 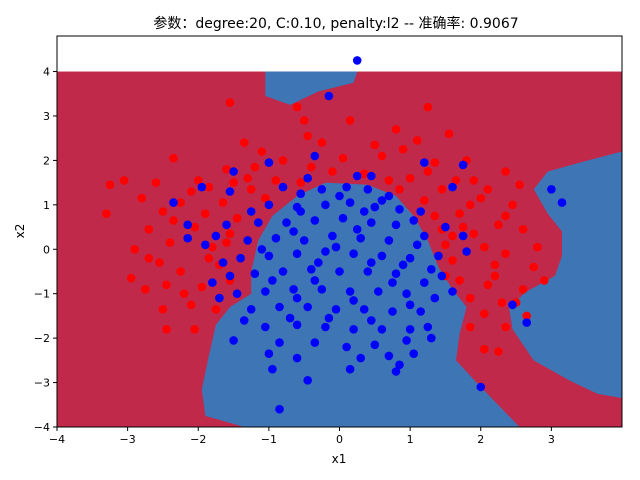 I want to click on x-tick-label: 3, so click(x=551, y=439).